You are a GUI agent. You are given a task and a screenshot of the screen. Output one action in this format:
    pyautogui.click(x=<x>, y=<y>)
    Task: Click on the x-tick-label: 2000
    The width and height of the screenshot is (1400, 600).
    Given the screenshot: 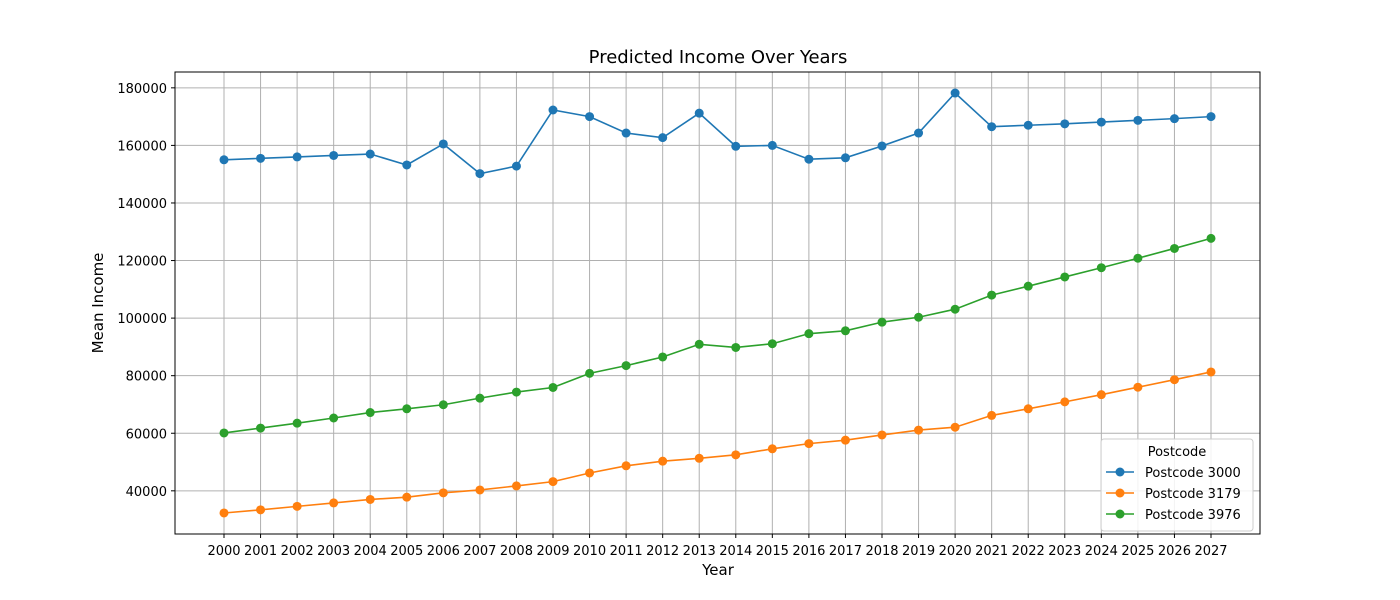 What is the action you would take?
    pyautogui.click(x=223, y=551)
    